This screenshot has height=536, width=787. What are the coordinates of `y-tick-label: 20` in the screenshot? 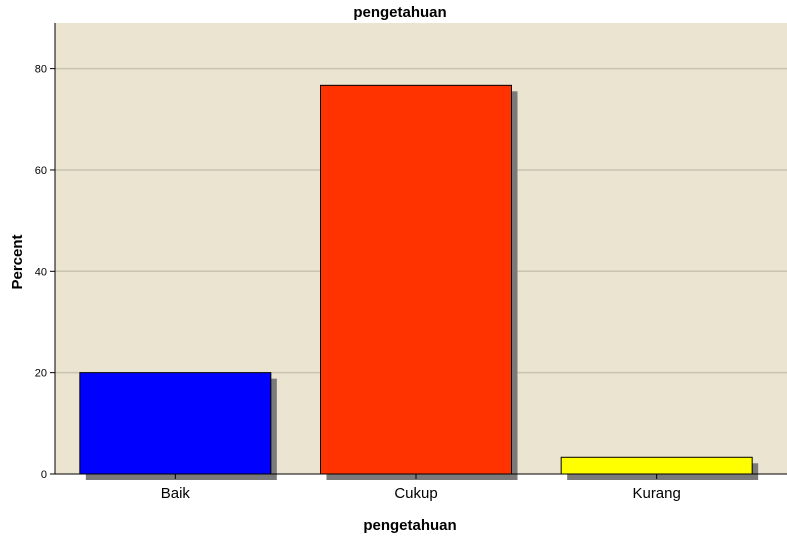 It's located at (41, 374).